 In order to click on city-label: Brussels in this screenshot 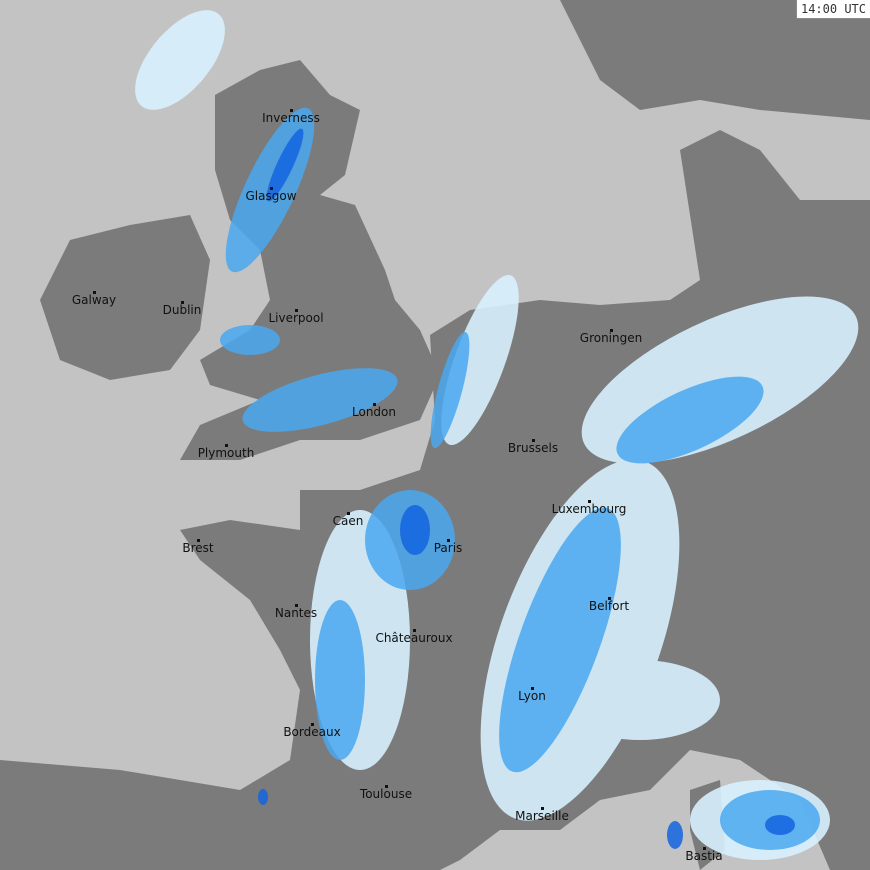, I will do `click(533, 448)`.